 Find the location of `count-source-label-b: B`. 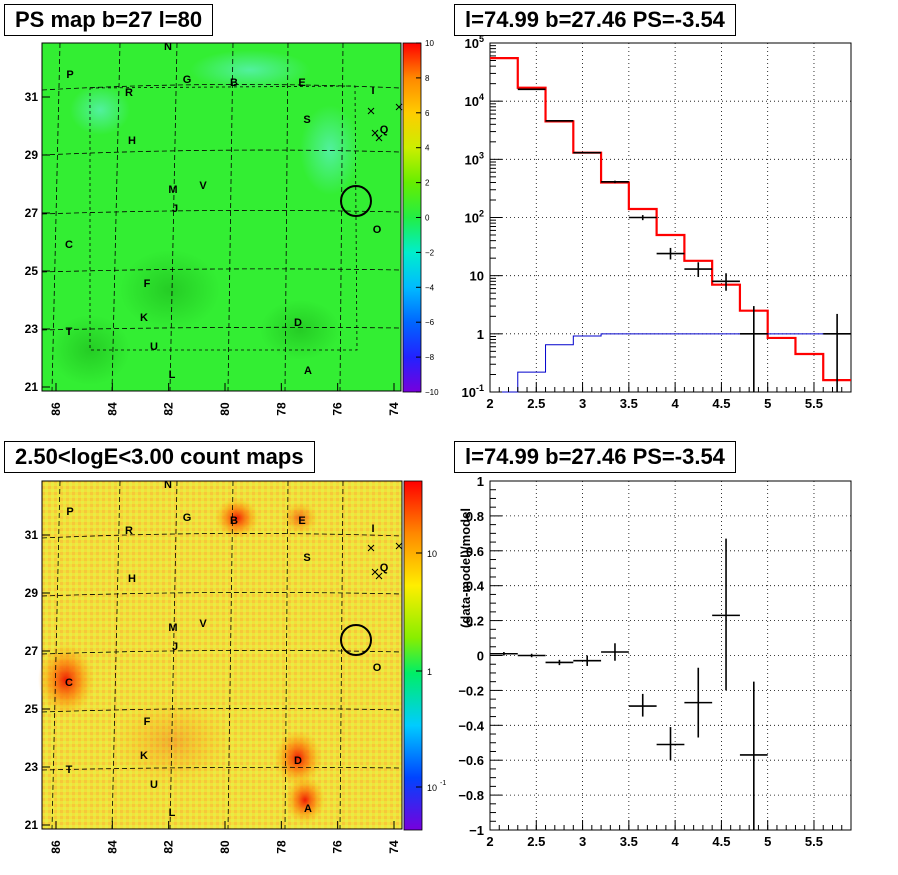

count-source-label-b: B is located at coordinates (234, 521).